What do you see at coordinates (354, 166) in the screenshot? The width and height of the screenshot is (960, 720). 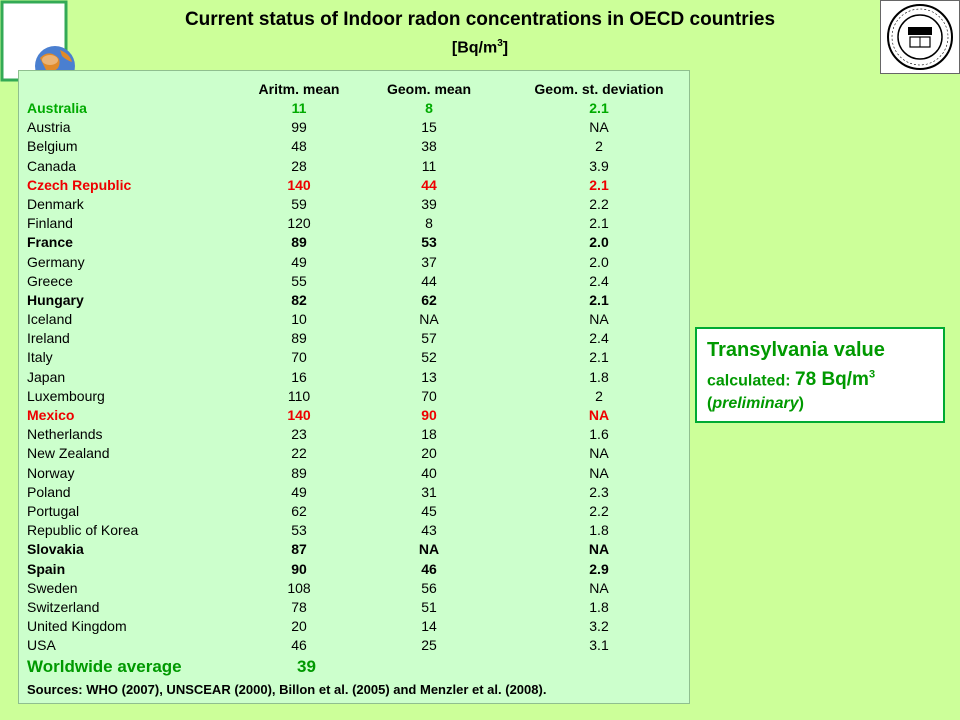 I see `table-row: Canada 28 11 3.9` at bounding box center [354, 166].